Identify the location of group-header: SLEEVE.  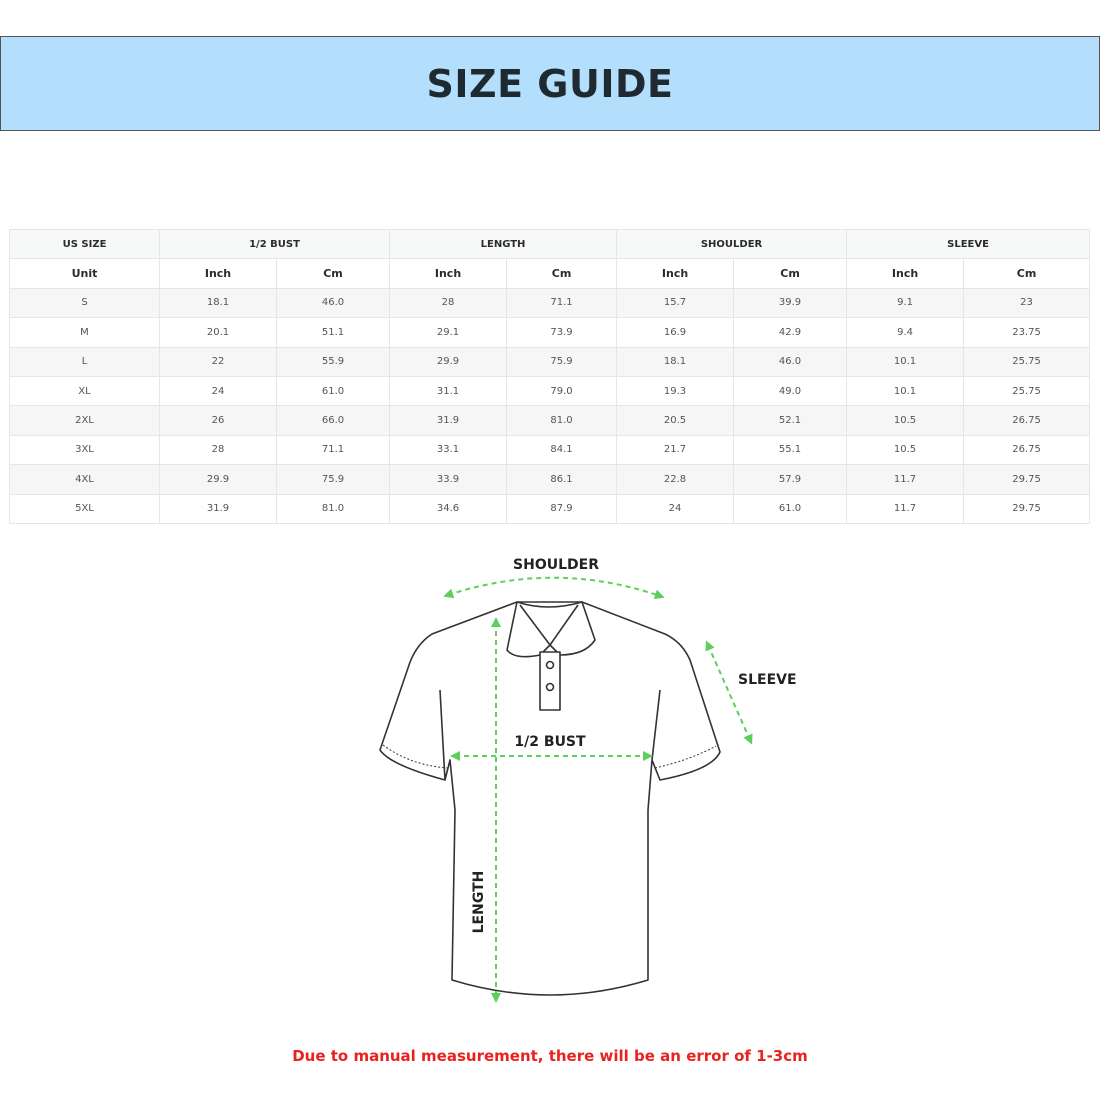
(968, 244).